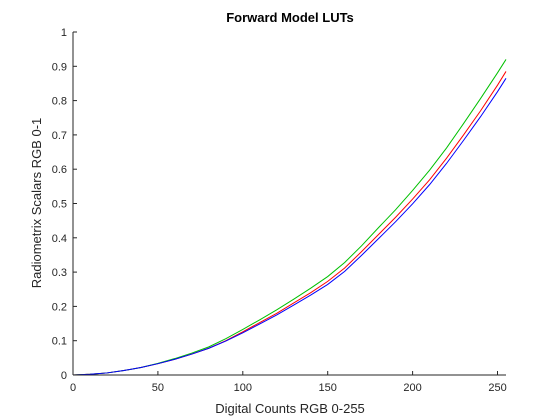  I want to click on x-axis-label: Digital Counts RGB 0-255, so click(290, 408).